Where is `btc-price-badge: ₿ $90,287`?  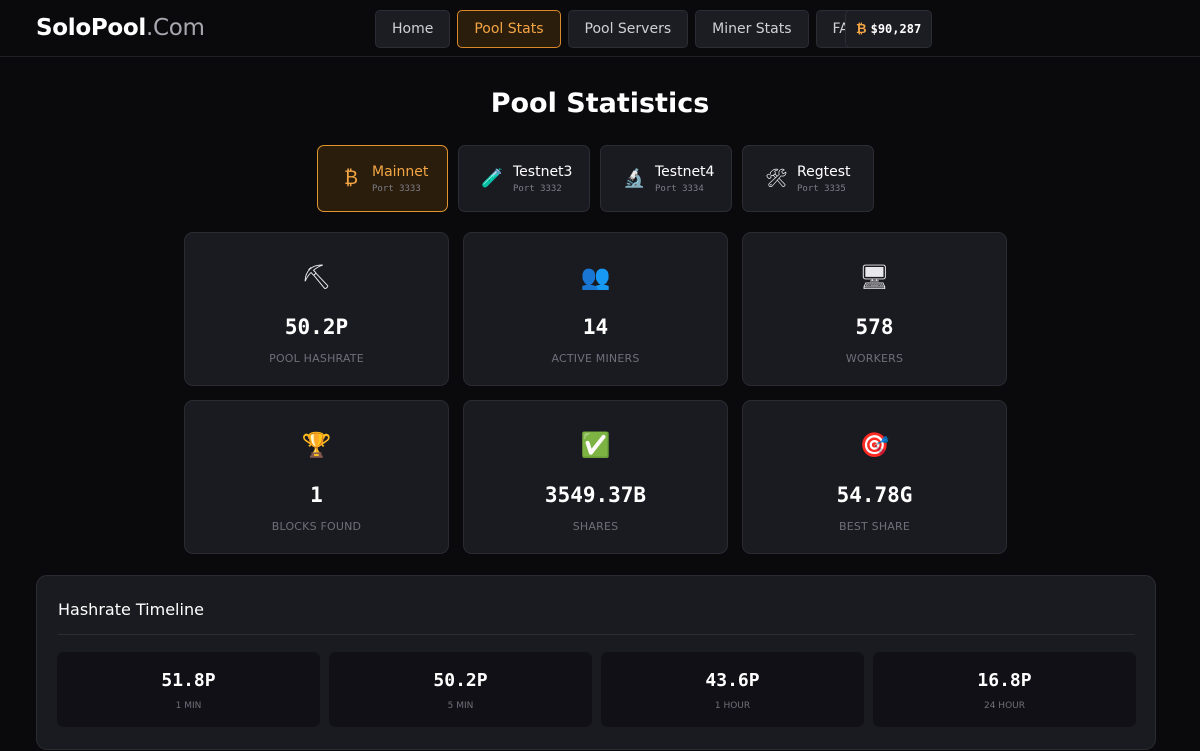 btc-price-badge: ₿ $90,287 is located at coordinates (889, 29).